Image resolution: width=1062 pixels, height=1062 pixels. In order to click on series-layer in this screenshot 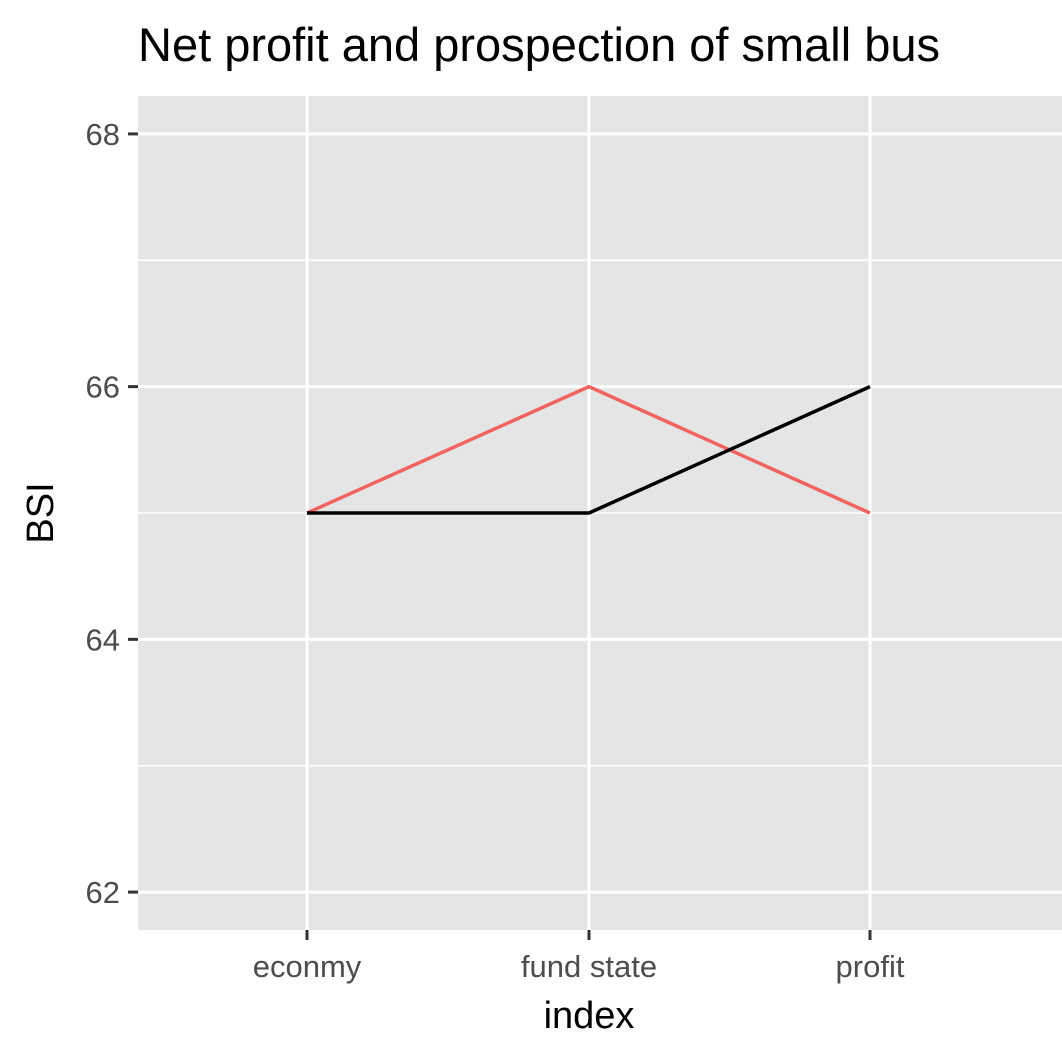, I will do `click(588, 449)`.